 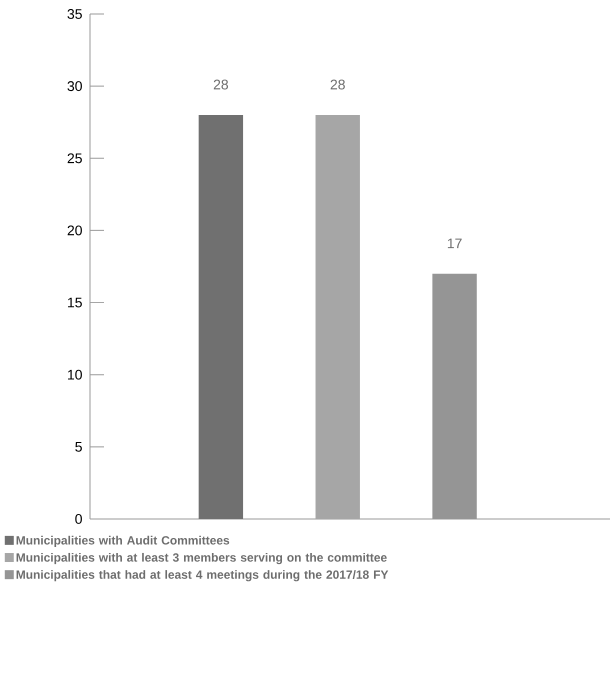 What do you see at coordinates (78, 447) in the screenshot?
I see `y-tick-label: 5` at bounding box center [78, 447].